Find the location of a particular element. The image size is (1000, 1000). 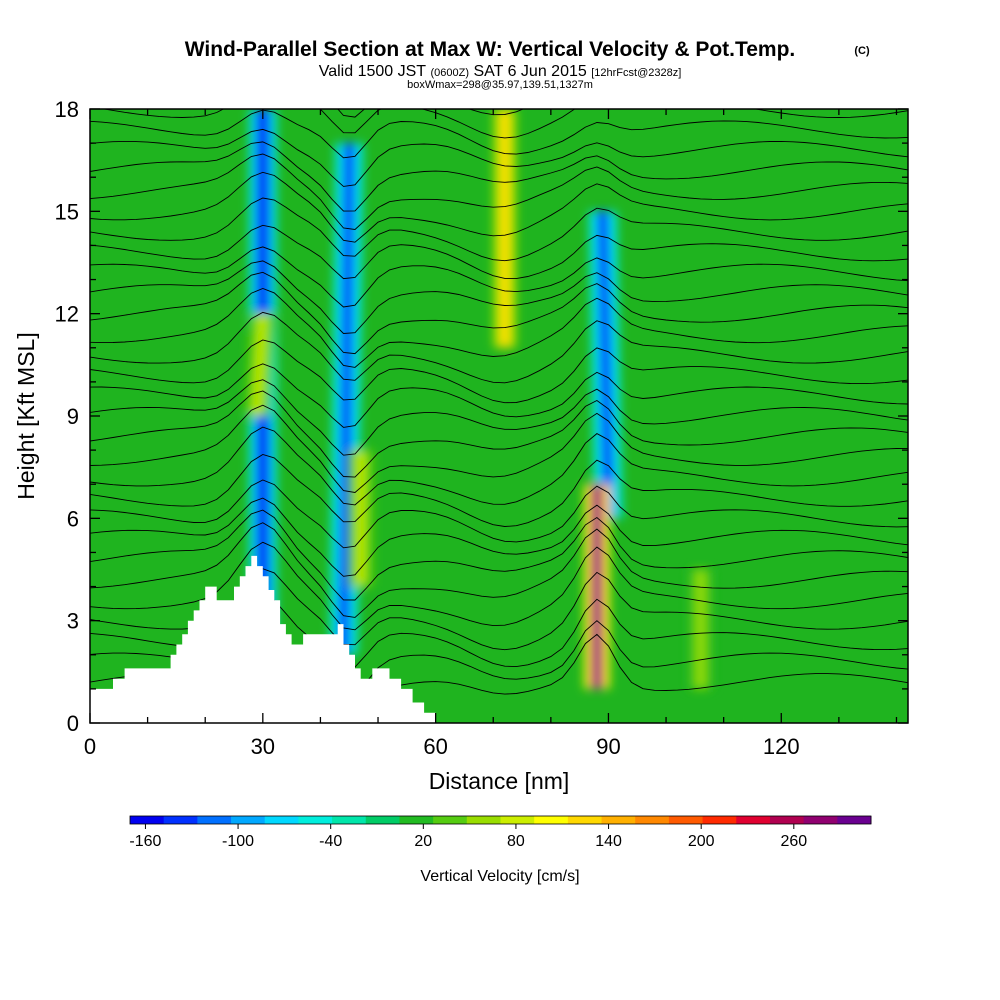

colorbar-tick-label: -40 is located at coordinates (330, 841).